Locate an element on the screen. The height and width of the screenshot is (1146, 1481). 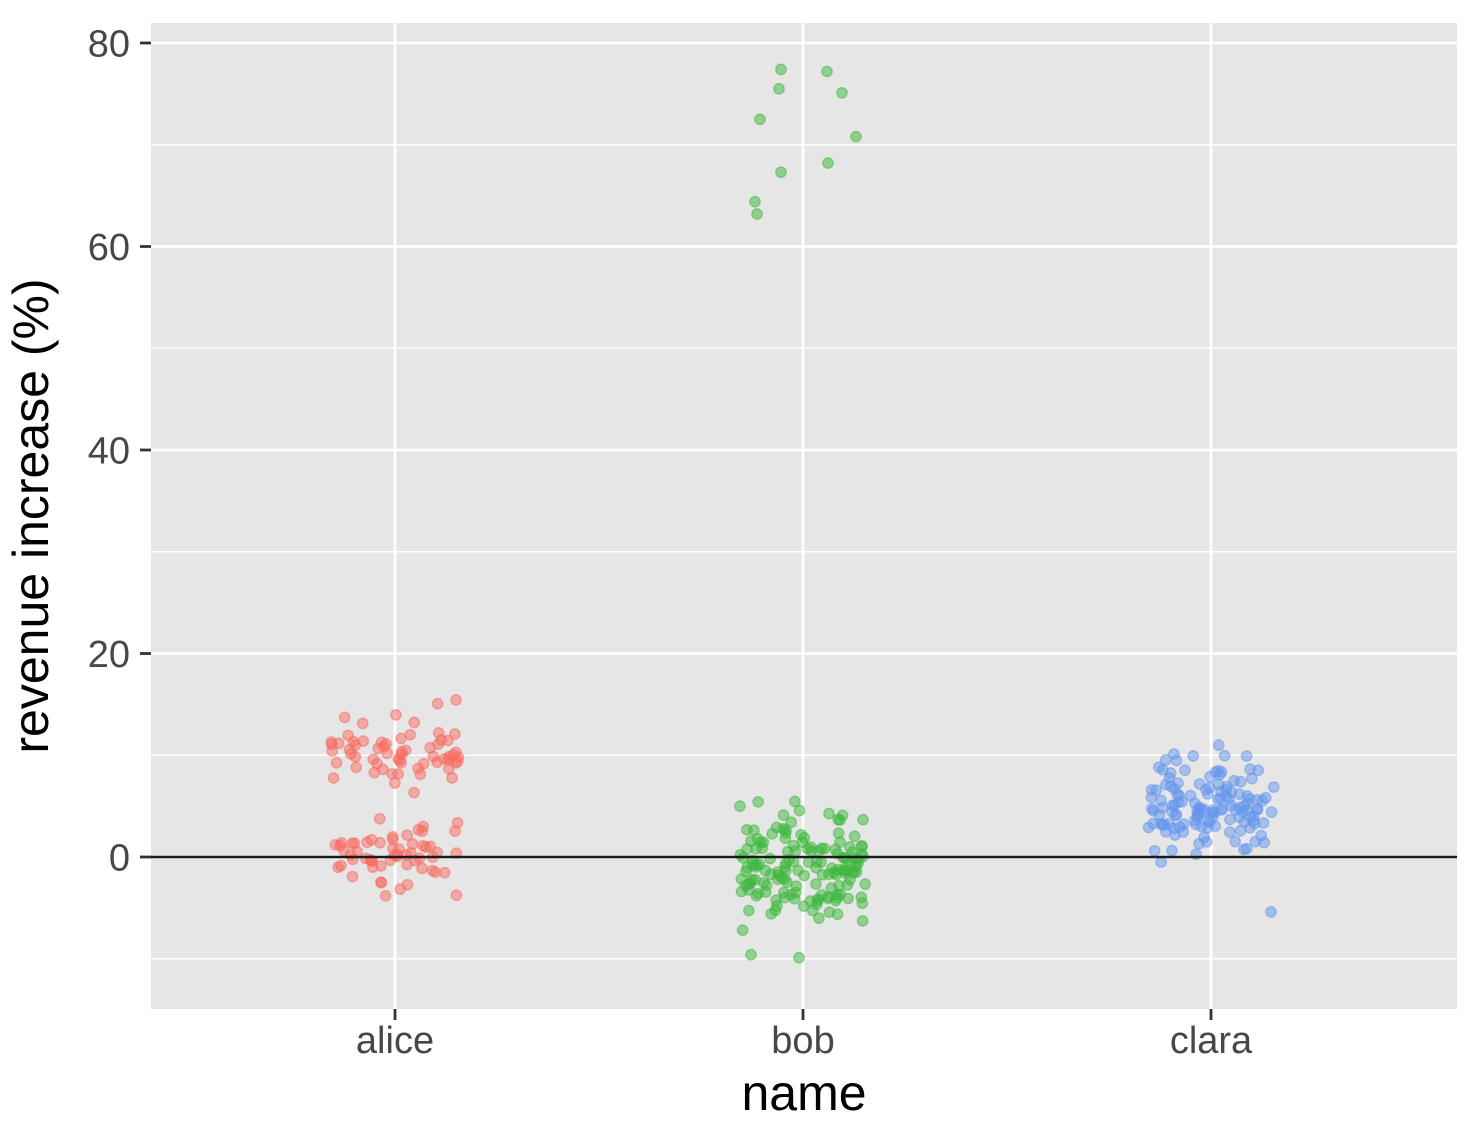
y-axis-title: revenue increase (%) is located at coordinates (31, 515).